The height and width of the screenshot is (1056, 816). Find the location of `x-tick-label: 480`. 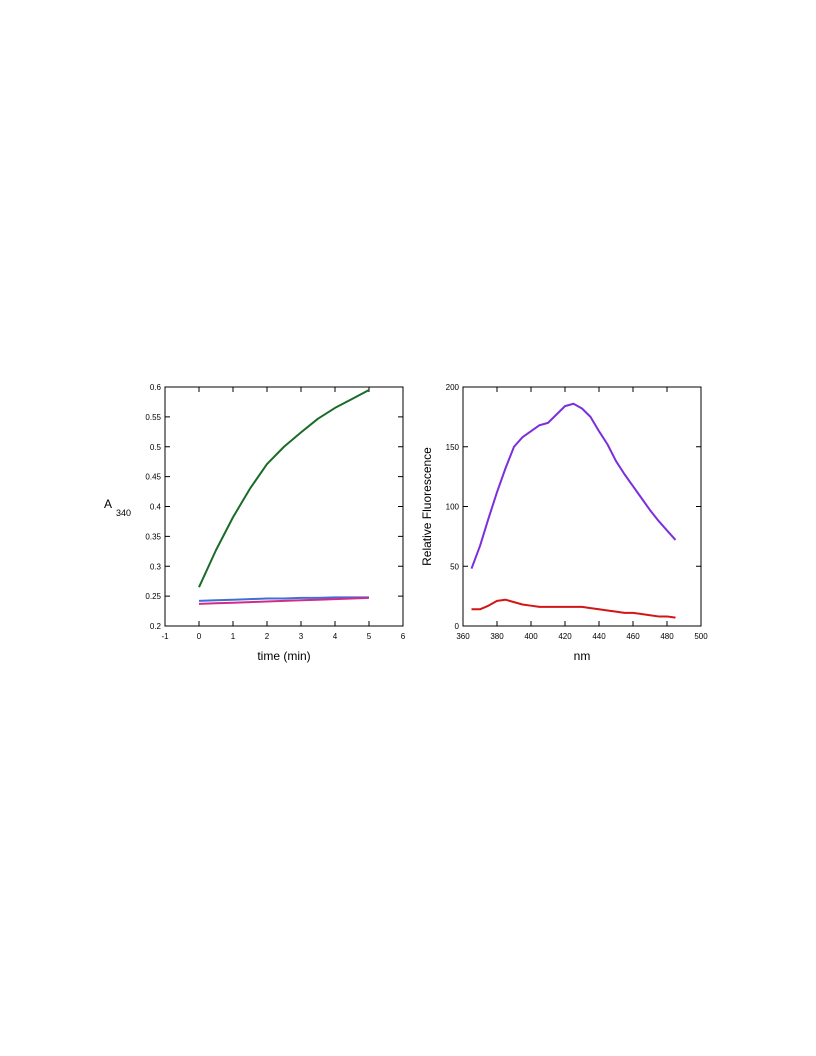

x-tick-label: 480 is located at coordinates (667, 636).